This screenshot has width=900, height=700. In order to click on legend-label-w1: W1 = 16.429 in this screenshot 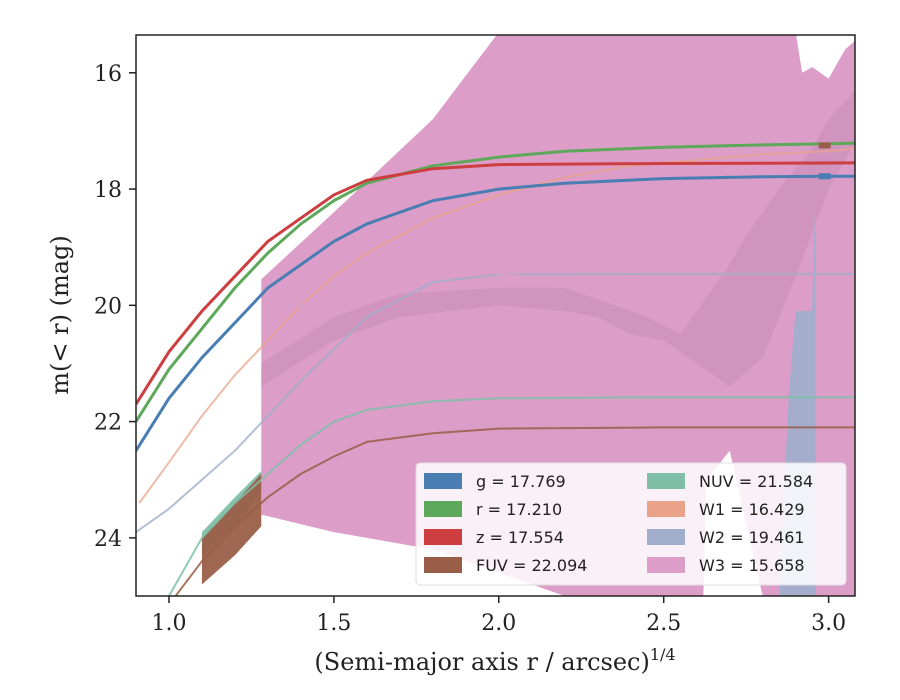, I will do `click(752, 509)`.